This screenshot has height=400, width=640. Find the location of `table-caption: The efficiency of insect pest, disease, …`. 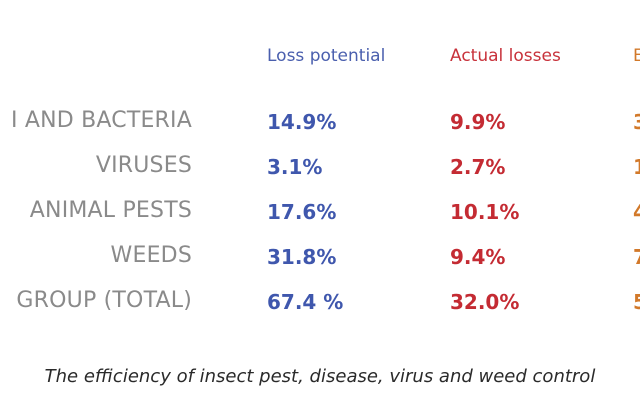

table-caption: The efficiency of insect pest, disease, … is located at coordinates (320, 376).